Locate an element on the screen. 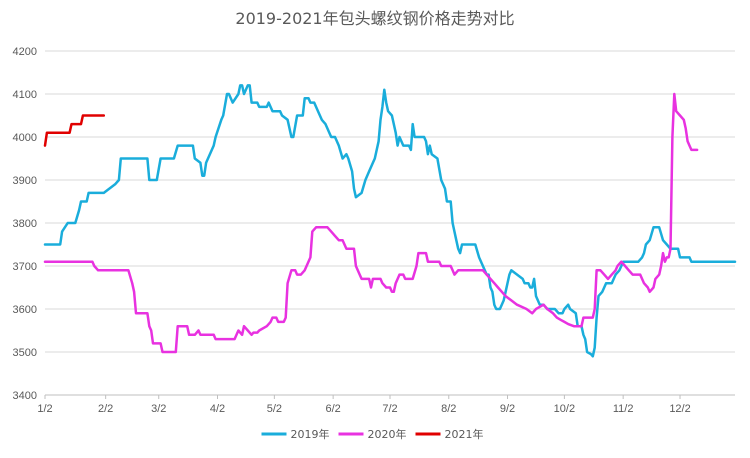 The height and width of the screenshot is (458, 750). y-tick-label: 4200 is located at coordinates (25, 52).